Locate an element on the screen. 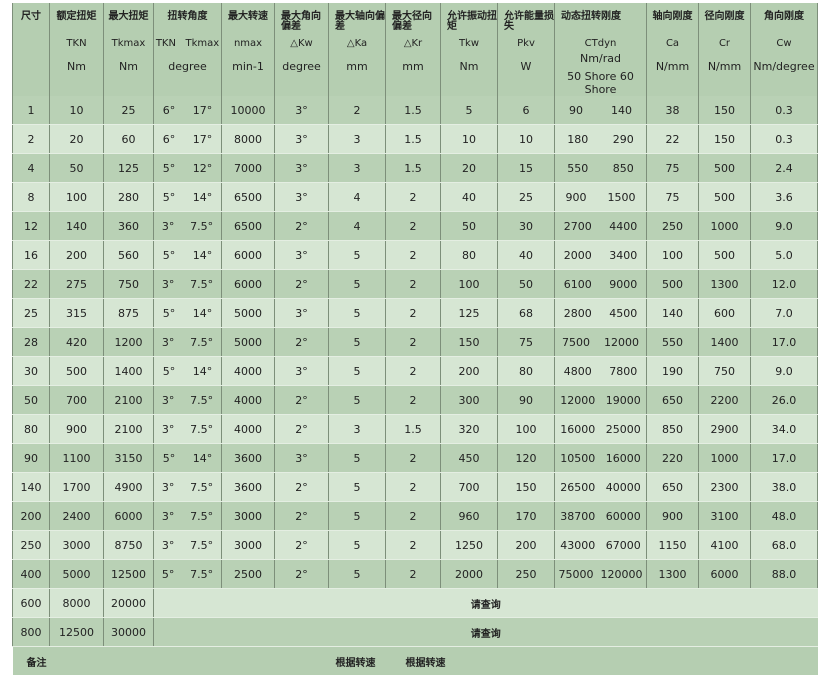 The height and width of the screenshot is (675, 835). cell-value: 275 is located at coordinates (76, 284).